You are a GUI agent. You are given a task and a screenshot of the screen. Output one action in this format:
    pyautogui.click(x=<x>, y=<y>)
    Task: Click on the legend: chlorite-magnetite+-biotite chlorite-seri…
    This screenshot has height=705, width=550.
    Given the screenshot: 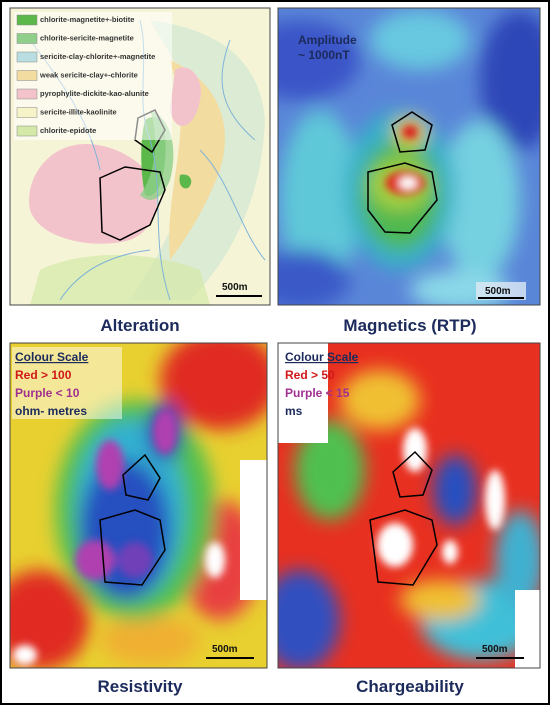 What is the action you would take?
    pyautogui.click(x=85, y=75)
    